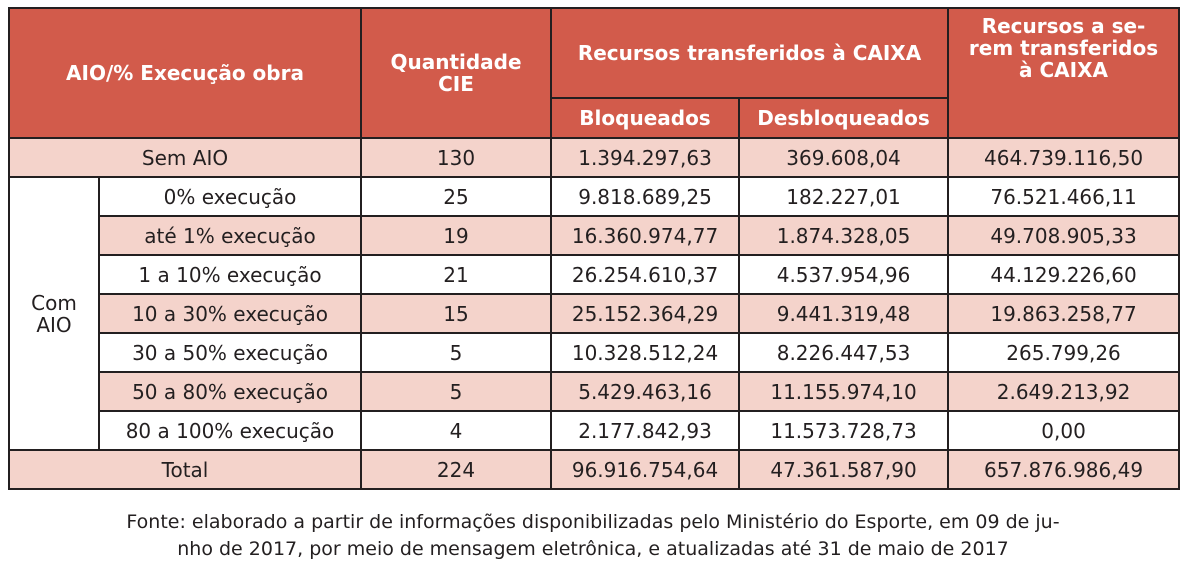 The image size is (1186, 573). What do you see at coordinates (844, 313) in the screenshot?
I see `row-desbloqueados: 9.441.319,48` at bounding box center [844, 313].